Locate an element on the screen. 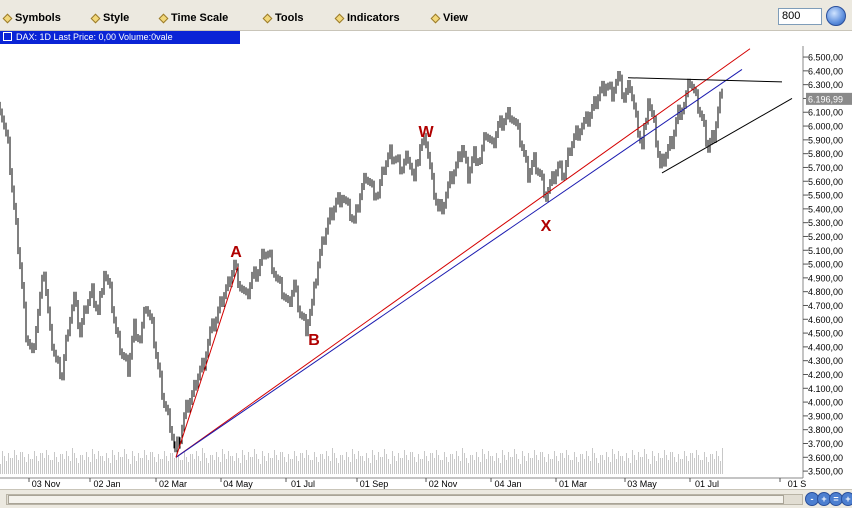 Image resolution: width=852 pixels, height=508 pixels. wave-label: X is located at coordinates (546, 226).